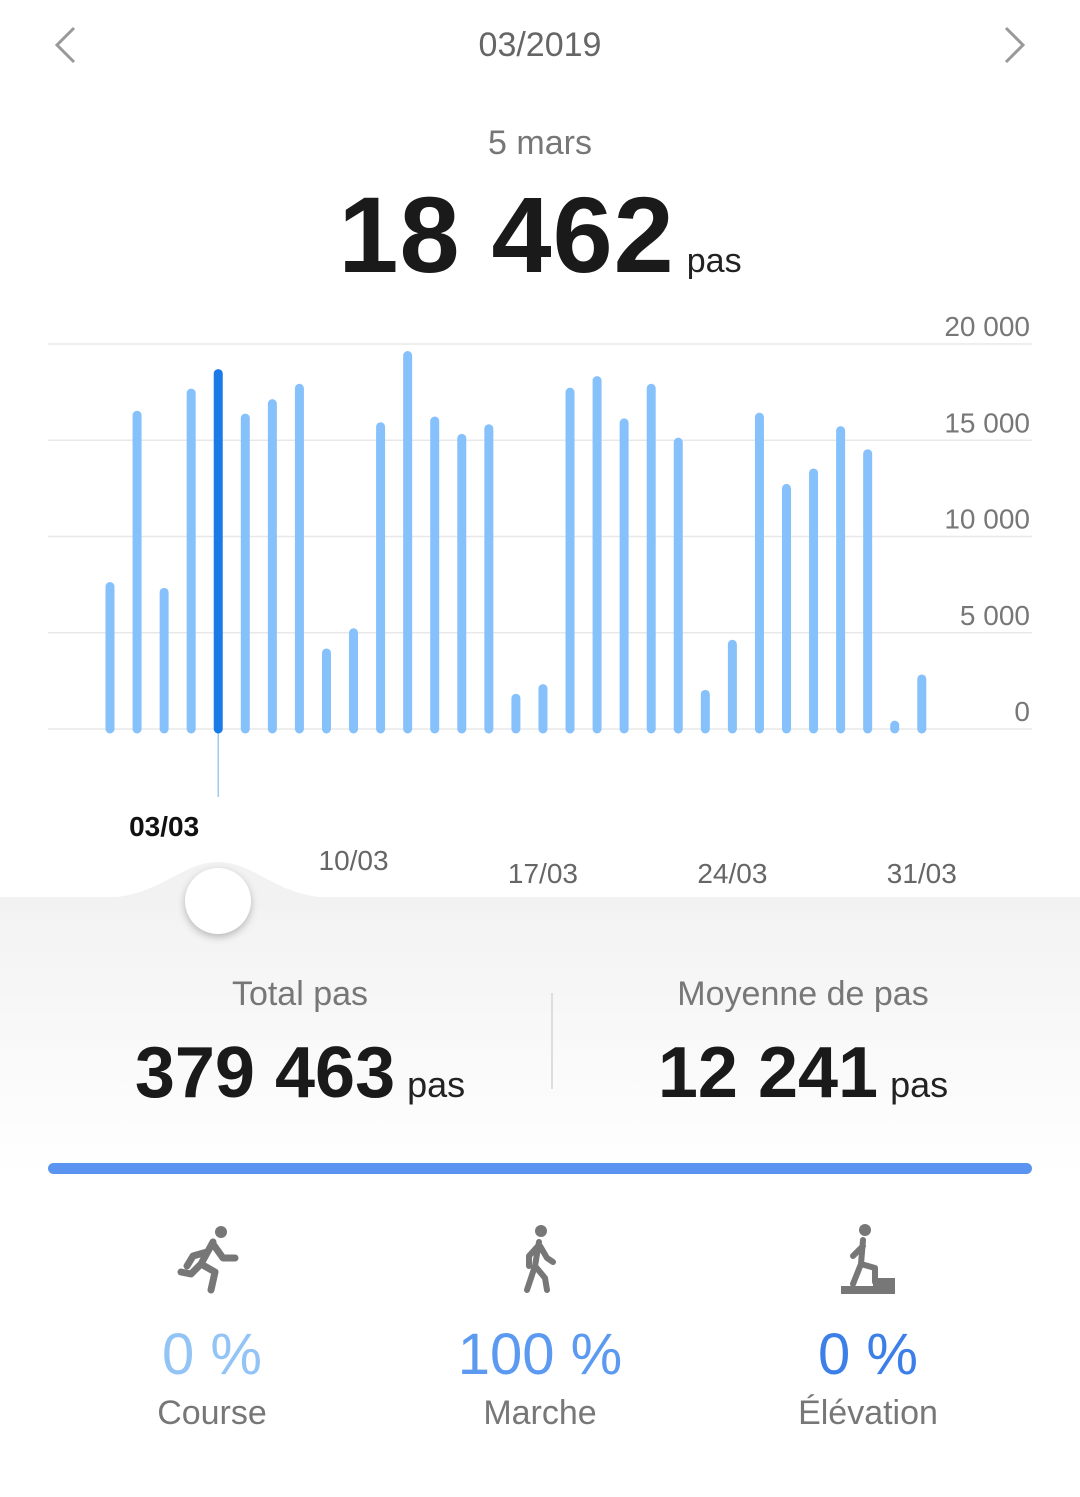  Describe the element at coordinates (540, 1259) in the screenshot. I see `walking-icon` at that location.